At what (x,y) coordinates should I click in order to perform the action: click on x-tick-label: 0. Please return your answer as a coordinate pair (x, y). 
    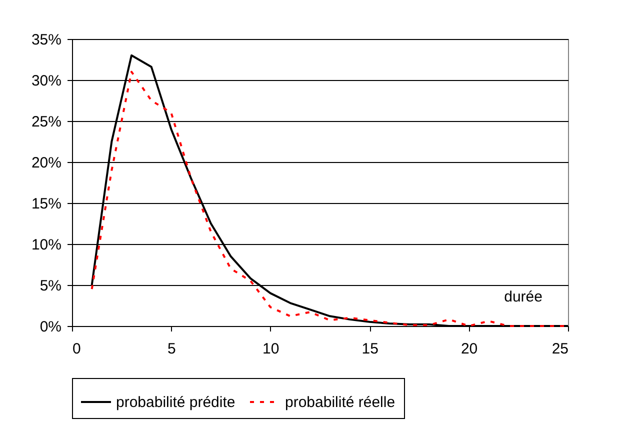
    Looking at the image, I should click on (76, 349).